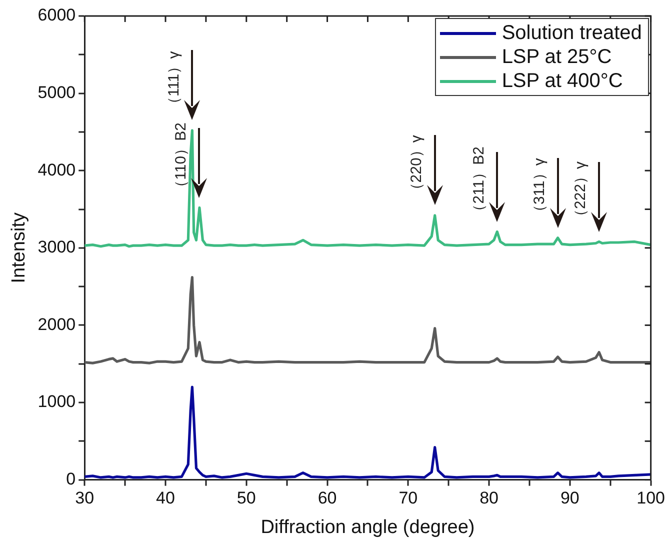 This screenshot has height=549, width=668. Describe the element at coordinates (570, 498) in the screenshot. I see `x-tick-label: 90` at that location.